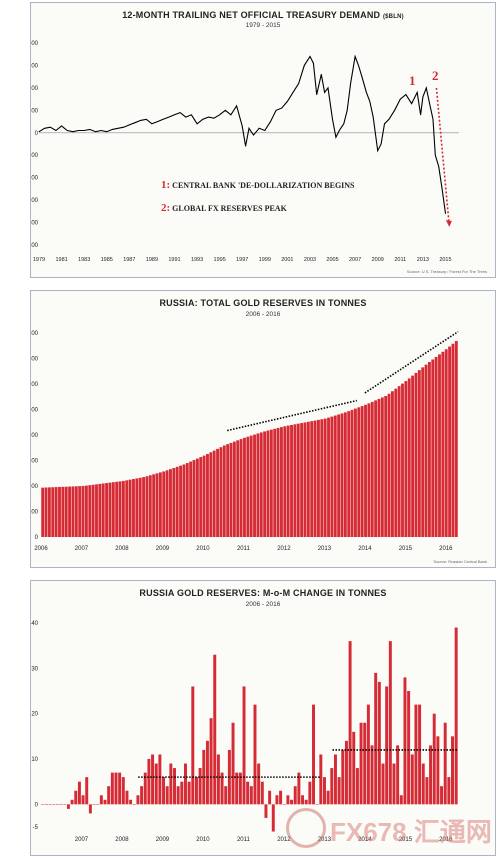 The image size is (500, 858). I want to click on x-tick-label: 2005, so click(332, 260).